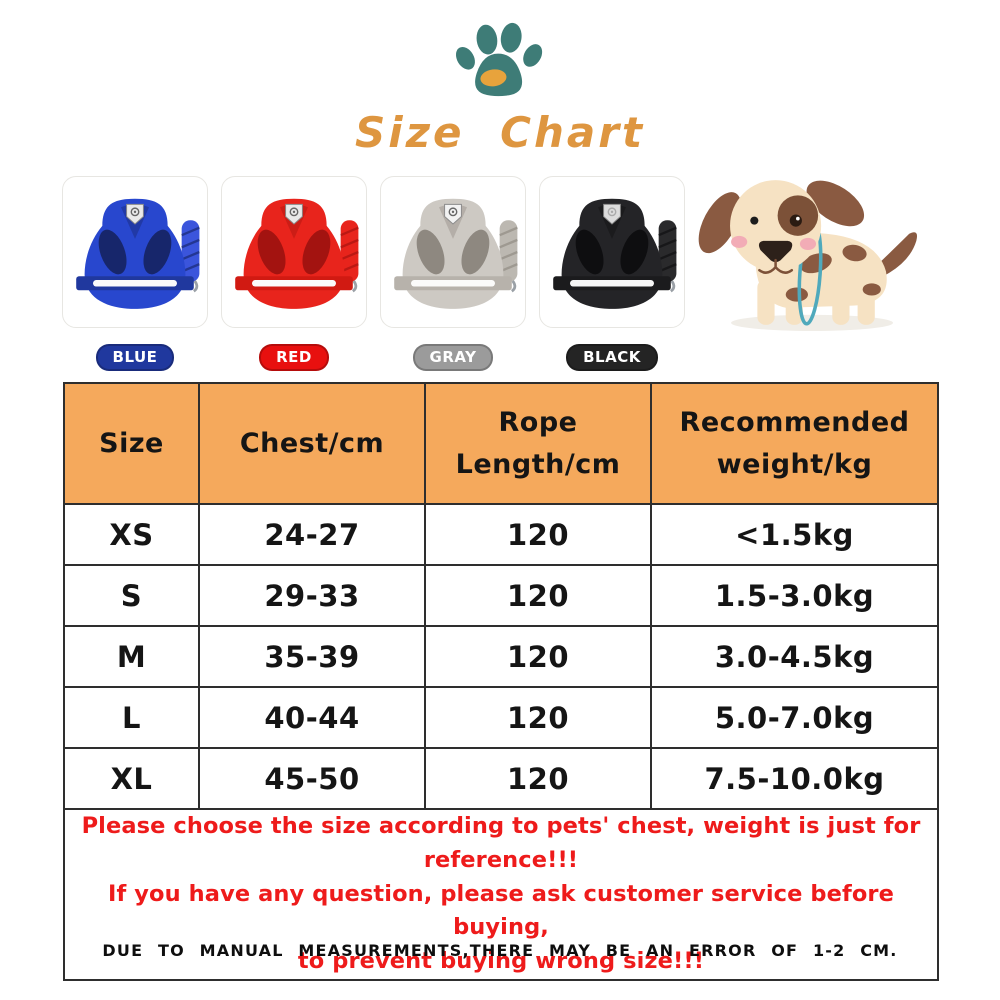  I want to click on paw-icon, so click(499, 59).